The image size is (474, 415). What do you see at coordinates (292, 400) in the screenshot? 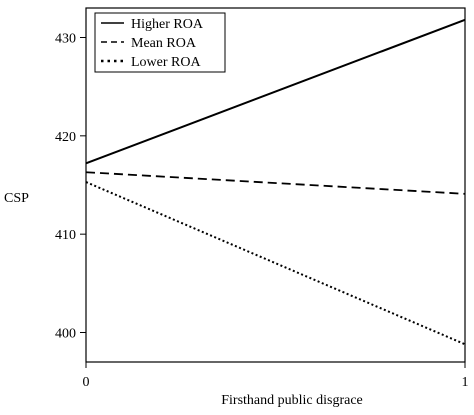
I see `x-axis-label: Firsthand public disgrace` at bounding box center [292, 400].